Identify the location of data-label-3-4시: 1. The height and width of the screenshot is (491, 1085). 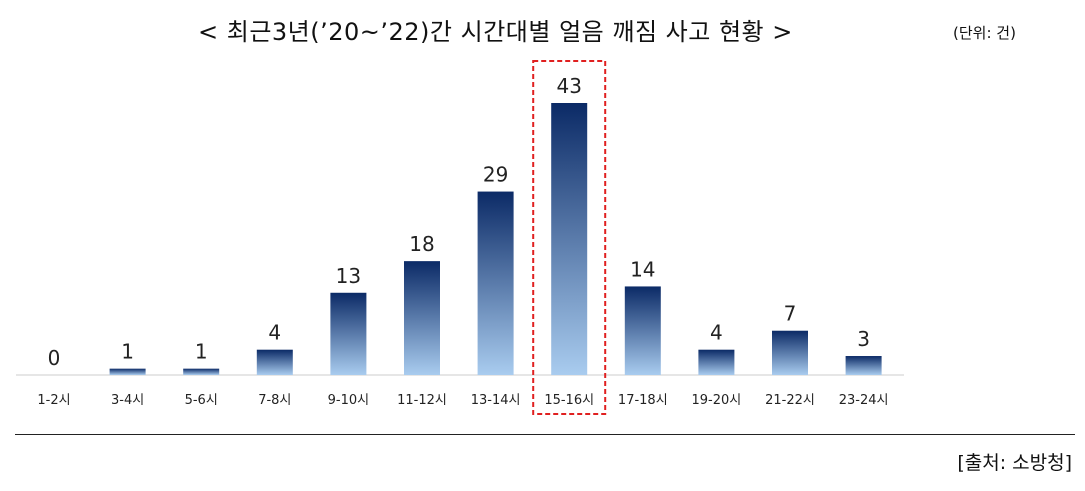
(127, 352).